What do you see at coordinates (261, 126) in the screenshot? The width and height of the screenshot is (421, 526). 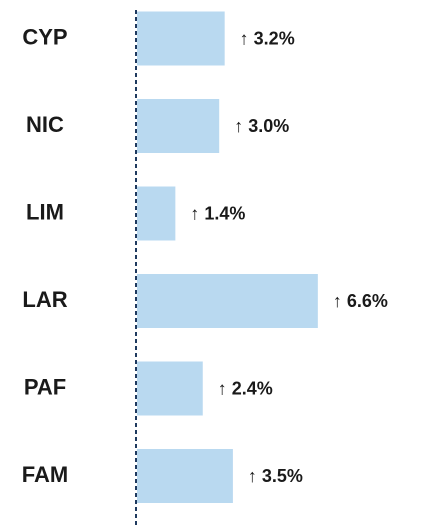 I see `value-label: ↑ 3.0%` at bounding box center [261, 126].